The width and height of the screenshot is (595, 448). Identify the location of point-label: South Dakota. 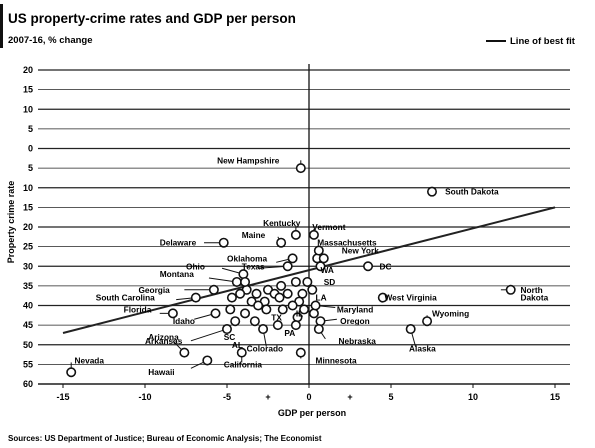
(472, 192).